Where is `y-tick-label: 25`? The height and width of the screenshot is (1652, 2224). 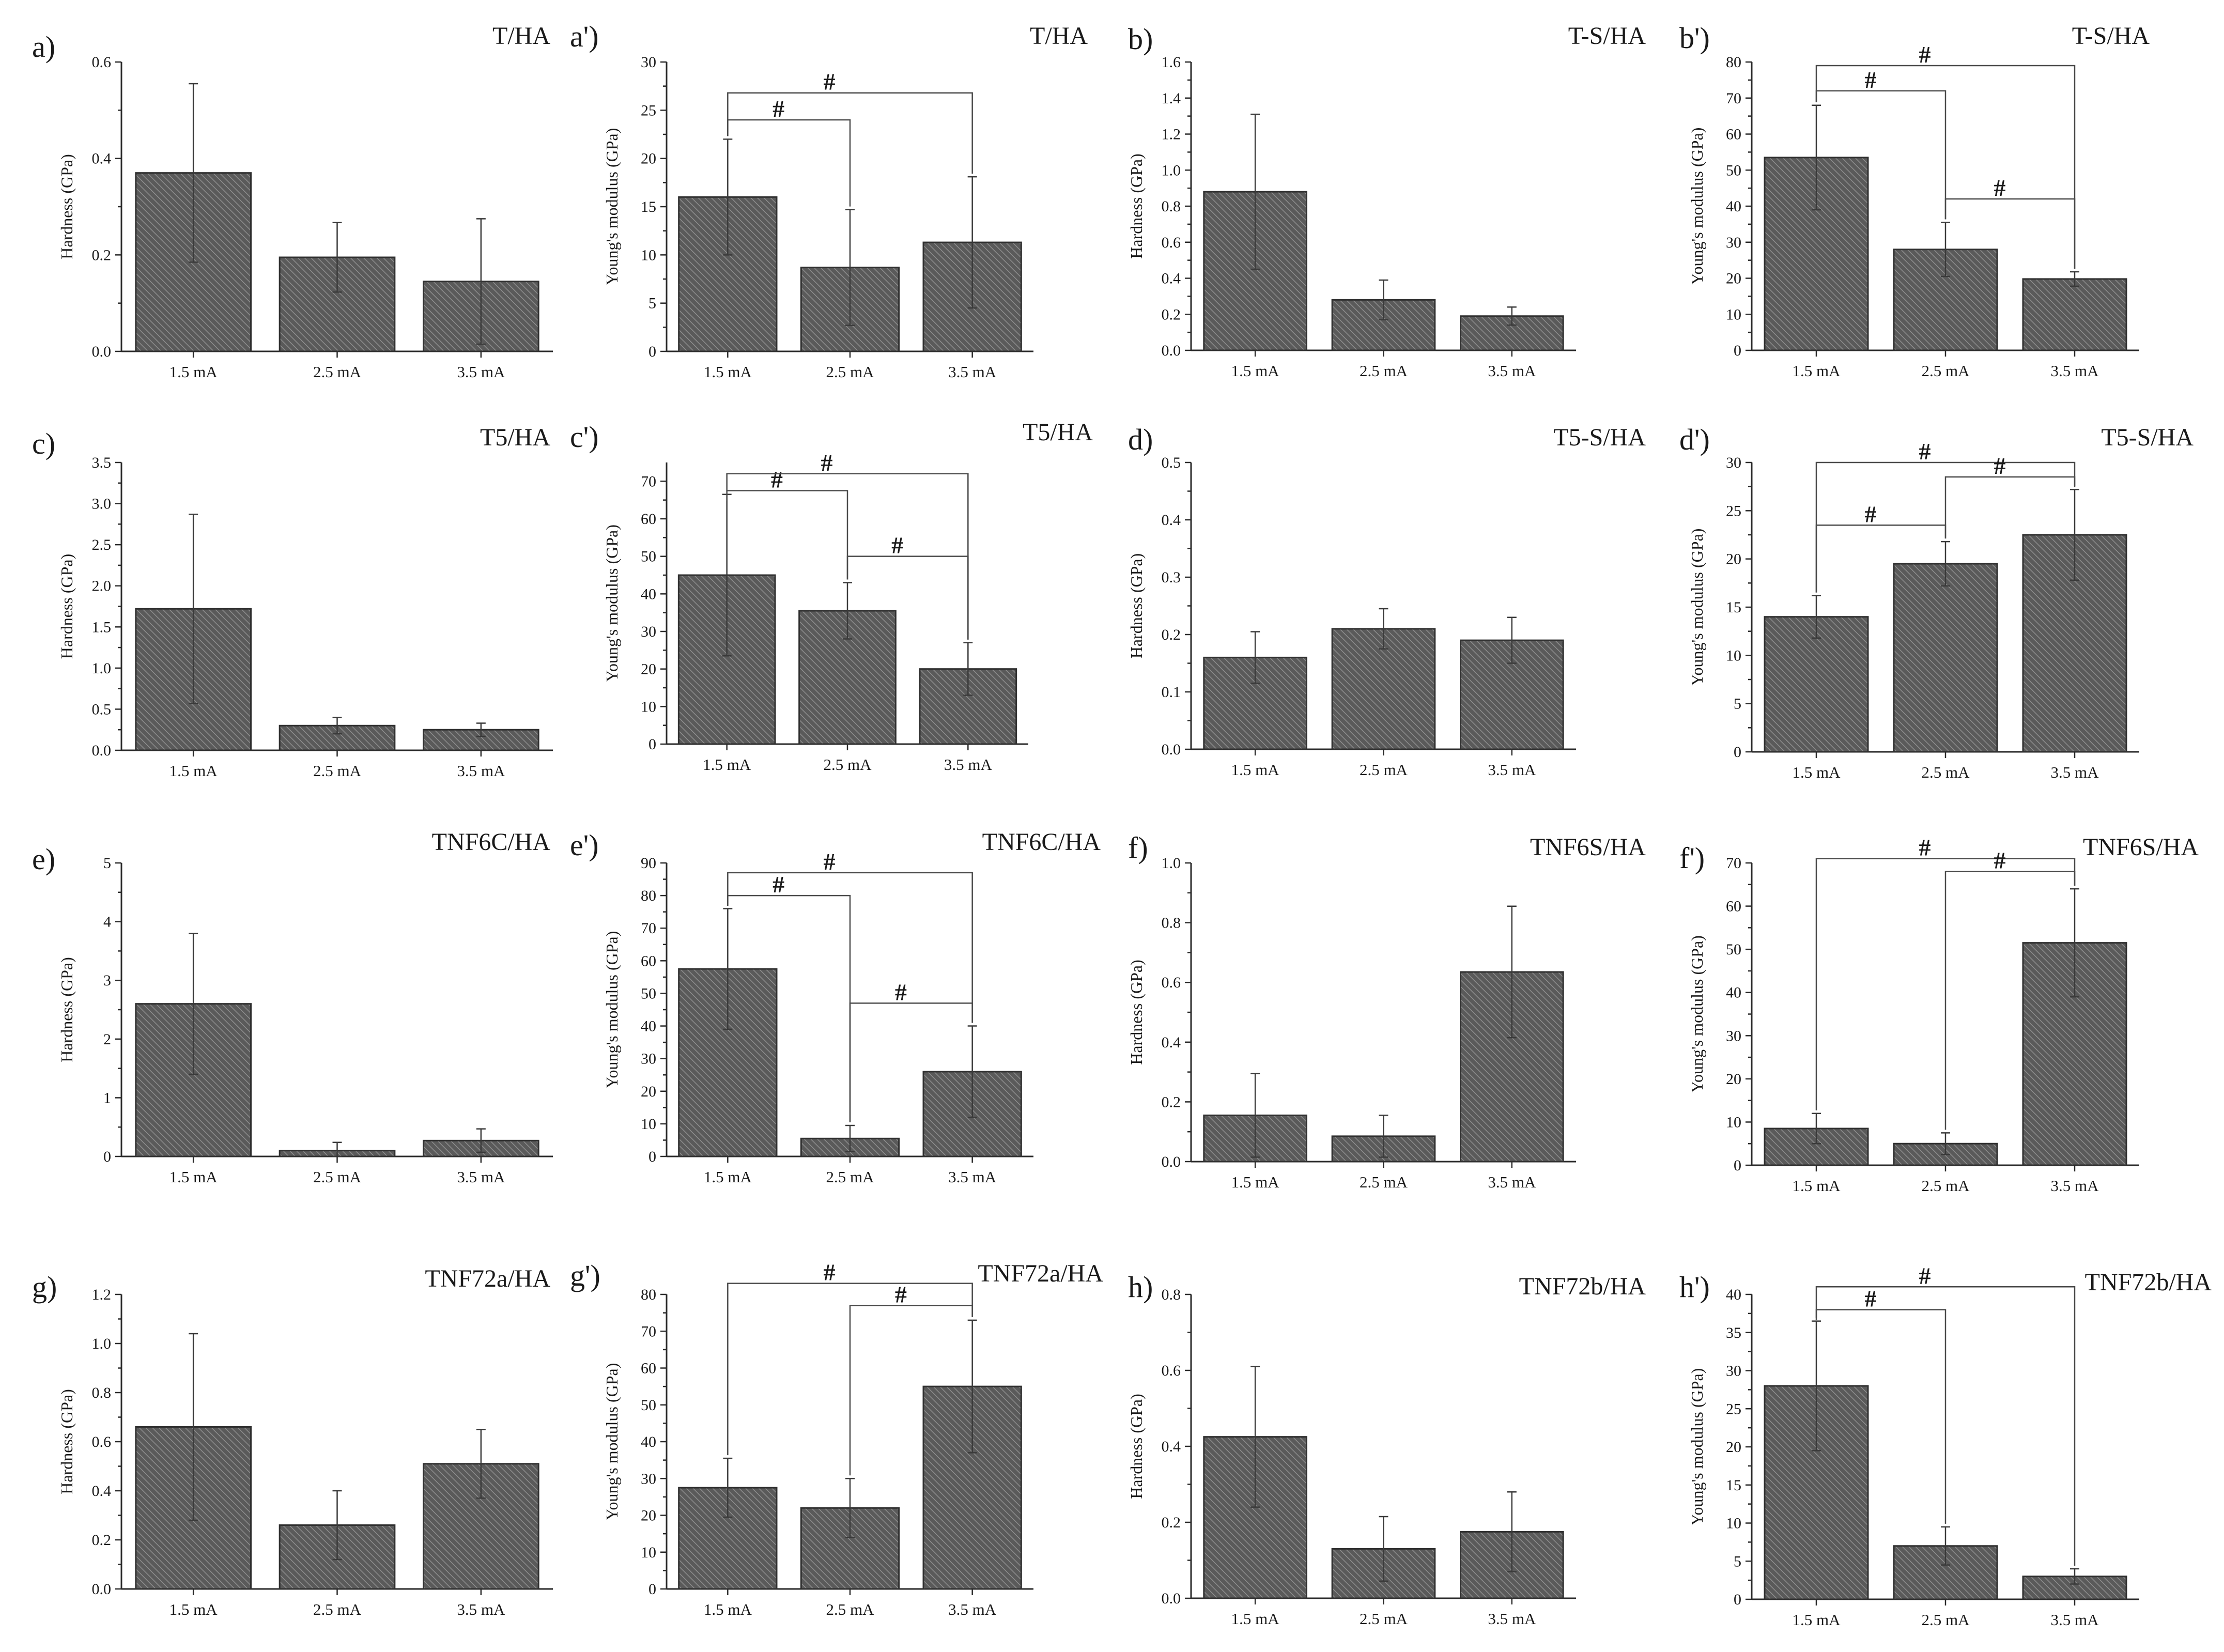
y-tick-label: 25 is located at coordinates (1733, 511).